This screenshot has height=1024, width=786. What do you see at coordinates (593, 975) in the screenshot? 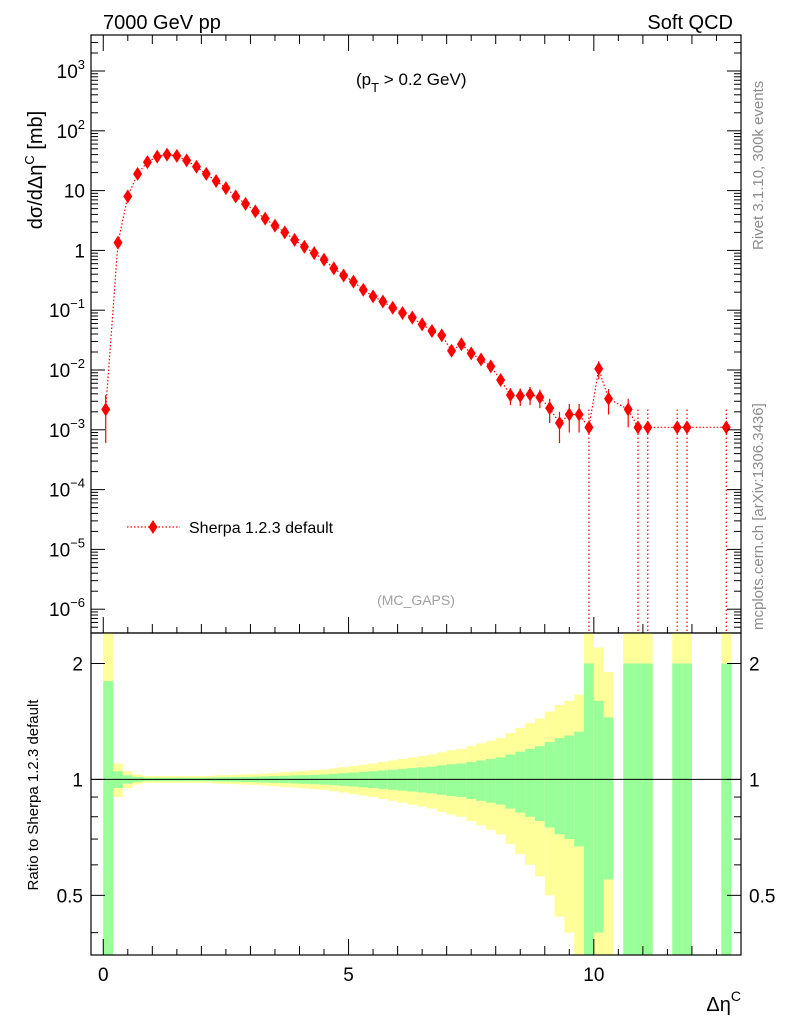
I see `x-tick-label: 10` at bounding box center [593, 975].